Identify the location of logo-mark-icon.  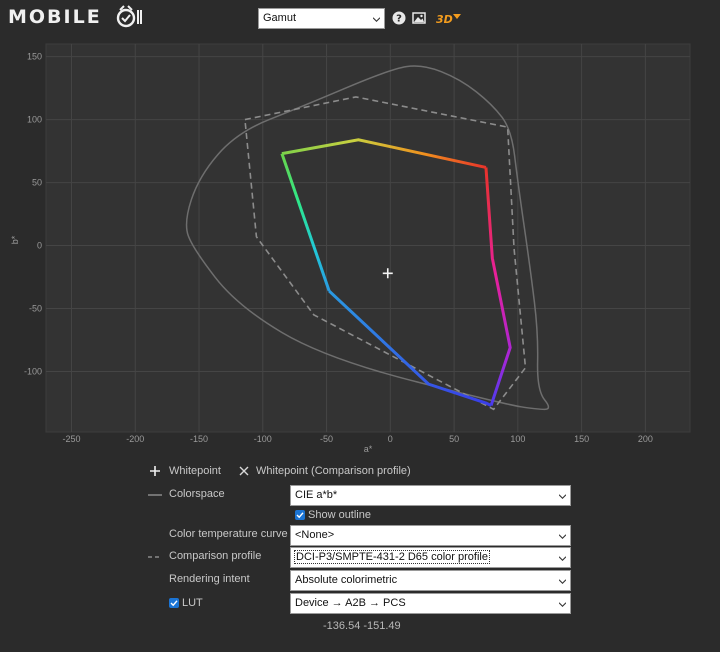
(129, 16).